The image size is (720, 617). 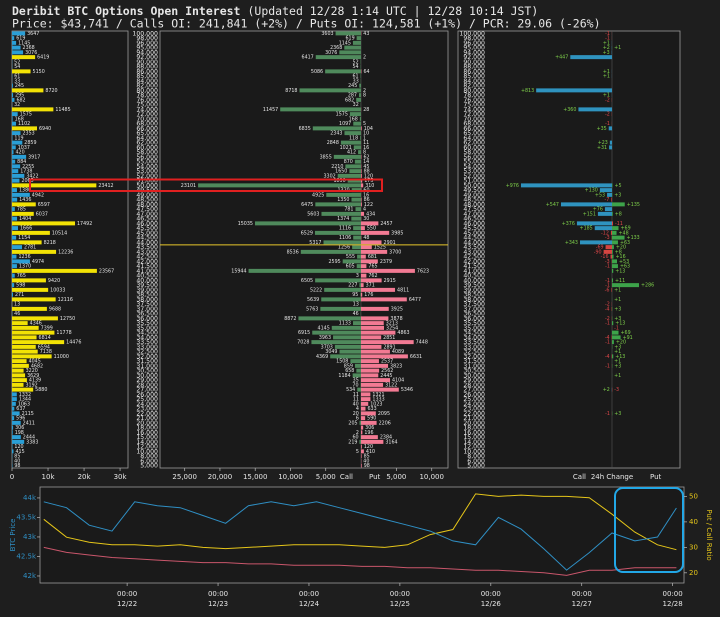 I want to click on y-tick-label: 30,000, so click(x=147, y=375).